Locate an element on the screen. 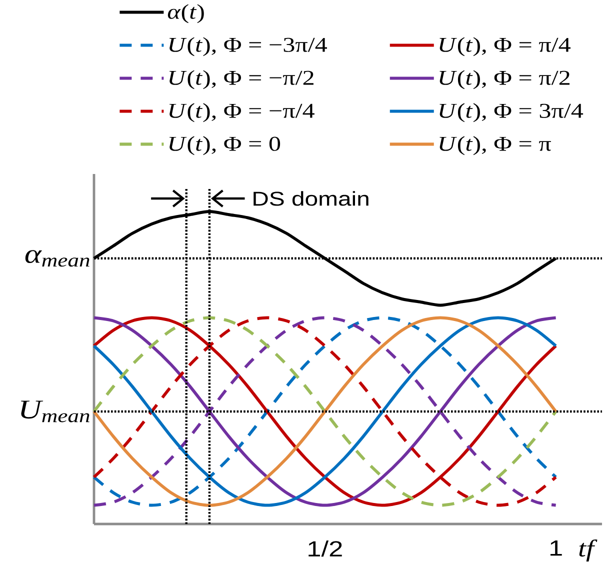 Image resolution: width=603 pixels, height=568 pixels. legend-label: U(t), Φ = 0 is located at coordinates (224, 146).